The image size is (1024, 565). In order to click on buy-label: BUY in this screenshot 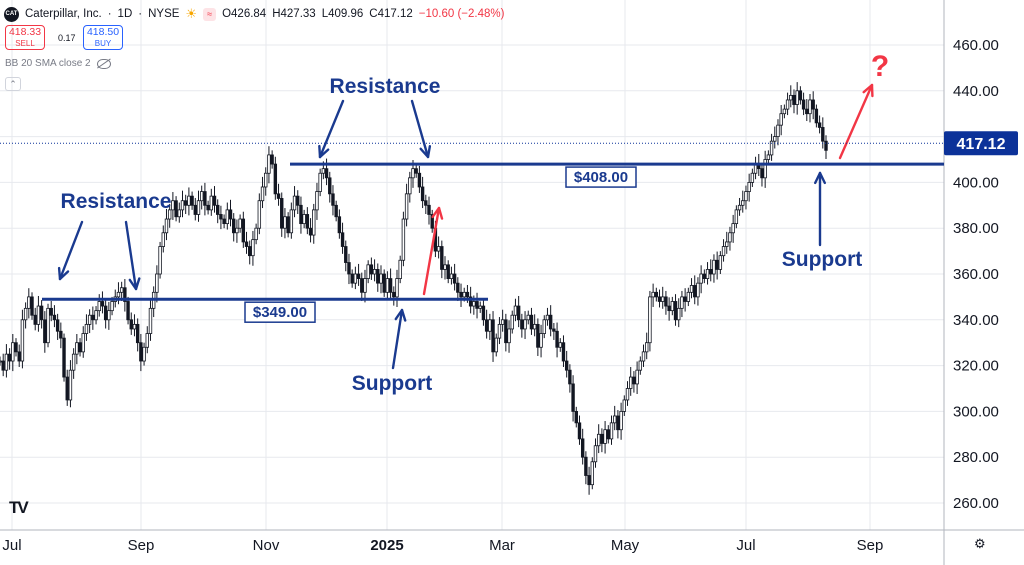, I will do `click(103, 43)`.